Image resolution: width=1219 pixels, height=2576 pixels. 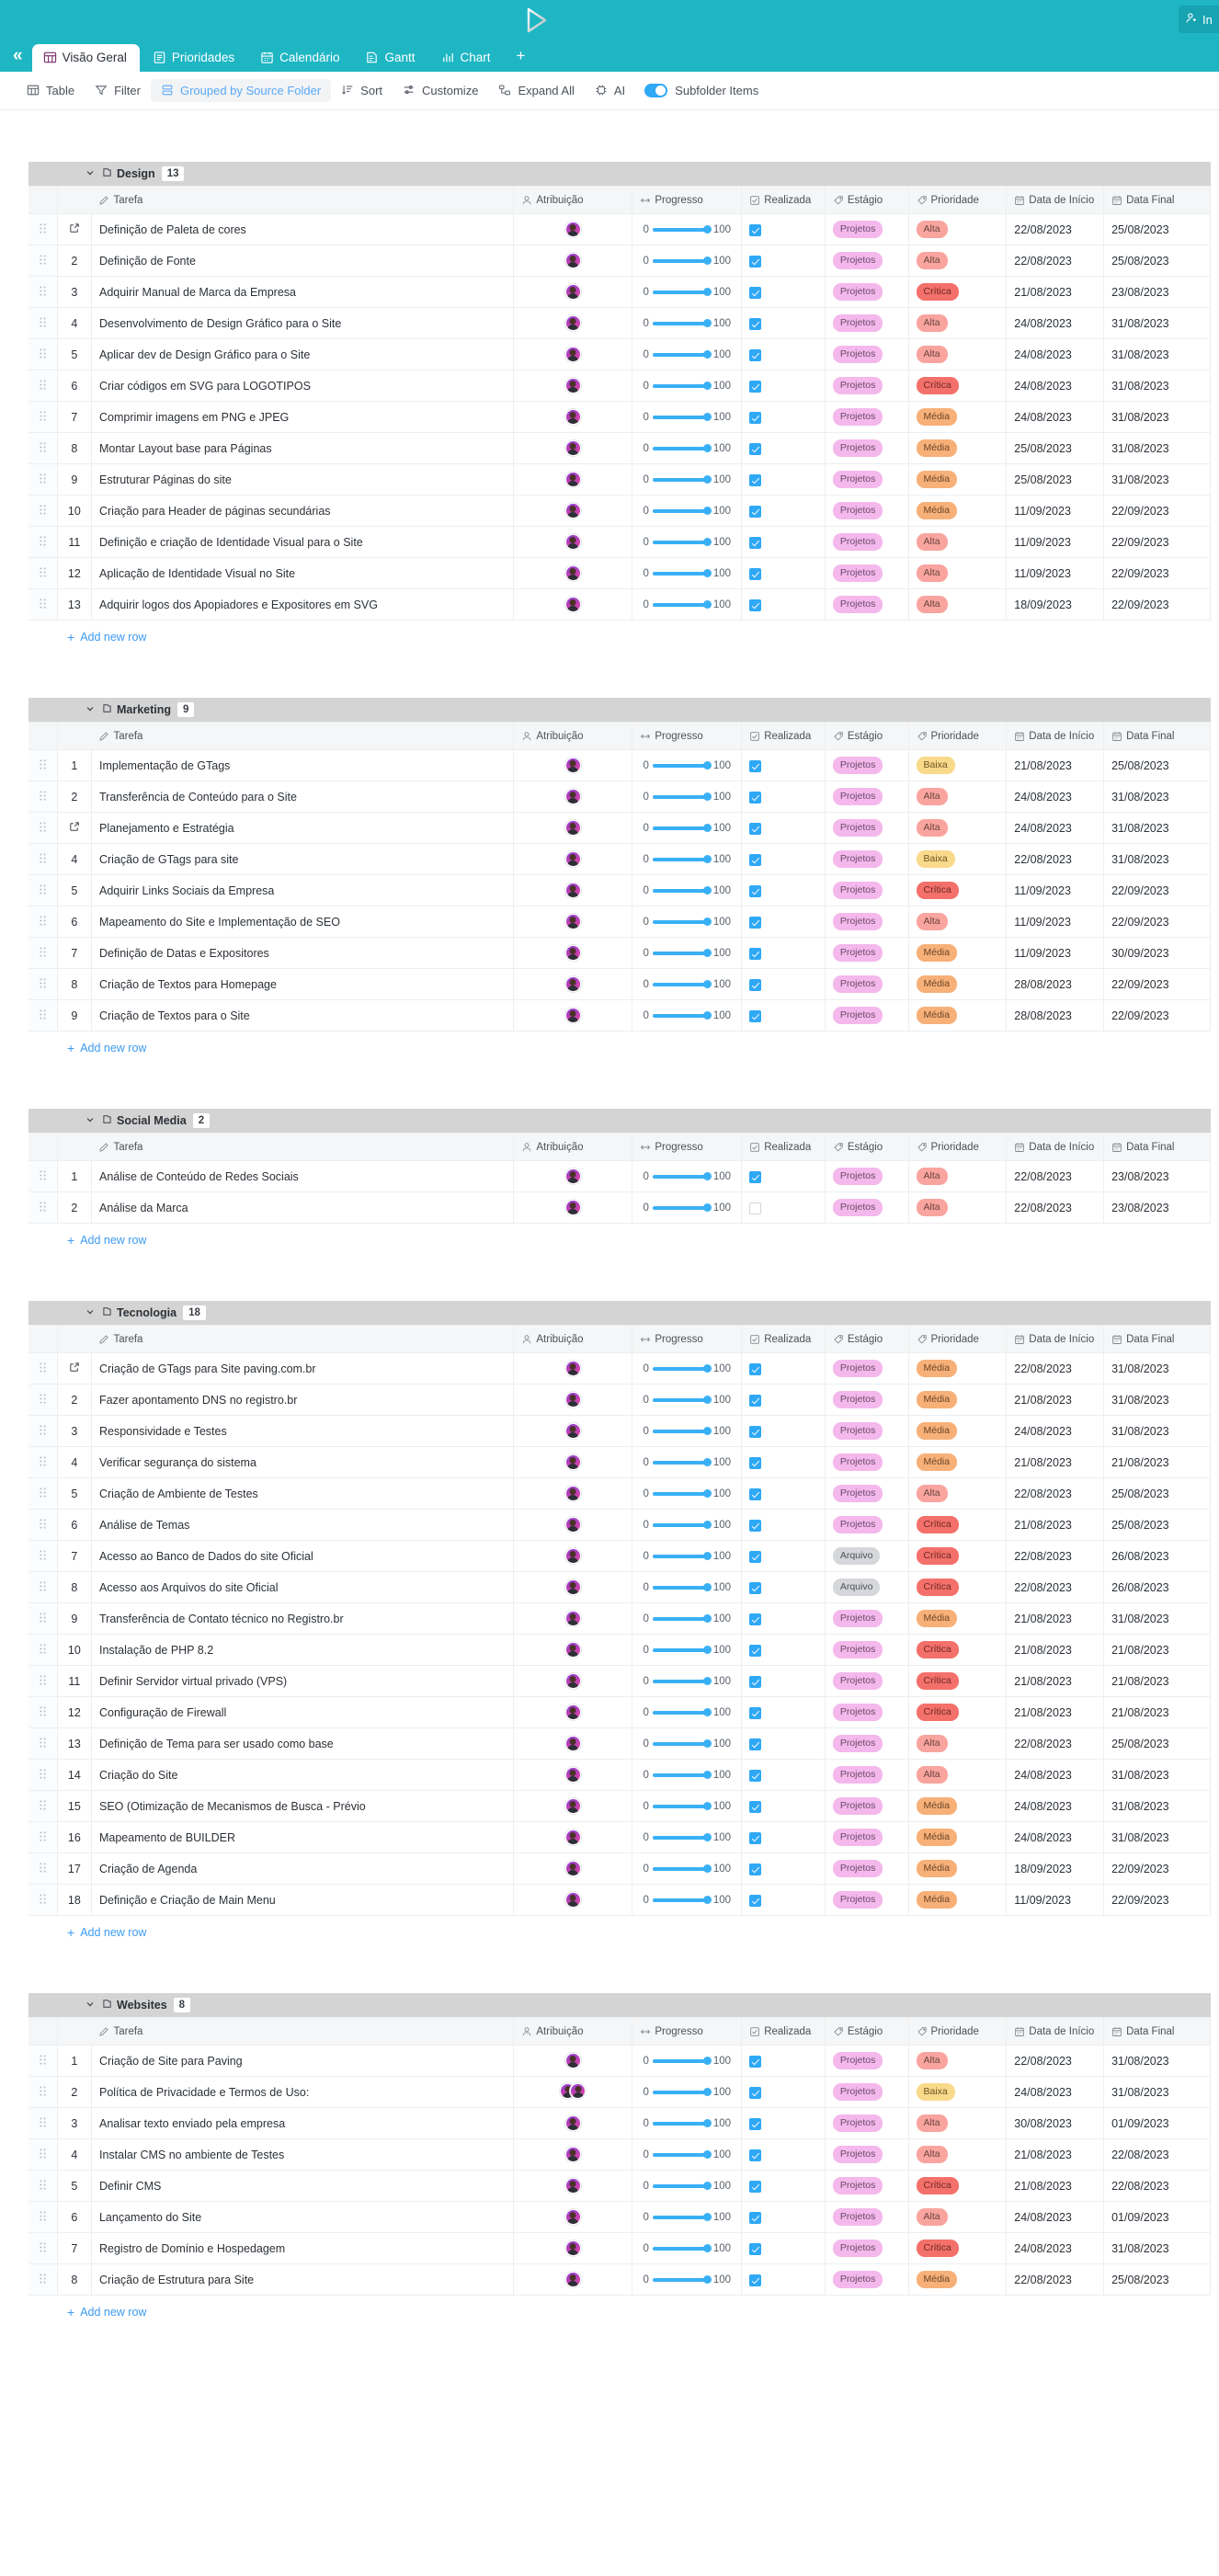 I want to click on cell-end-date: 23/08/2023, so click(x=1157, y=1207).